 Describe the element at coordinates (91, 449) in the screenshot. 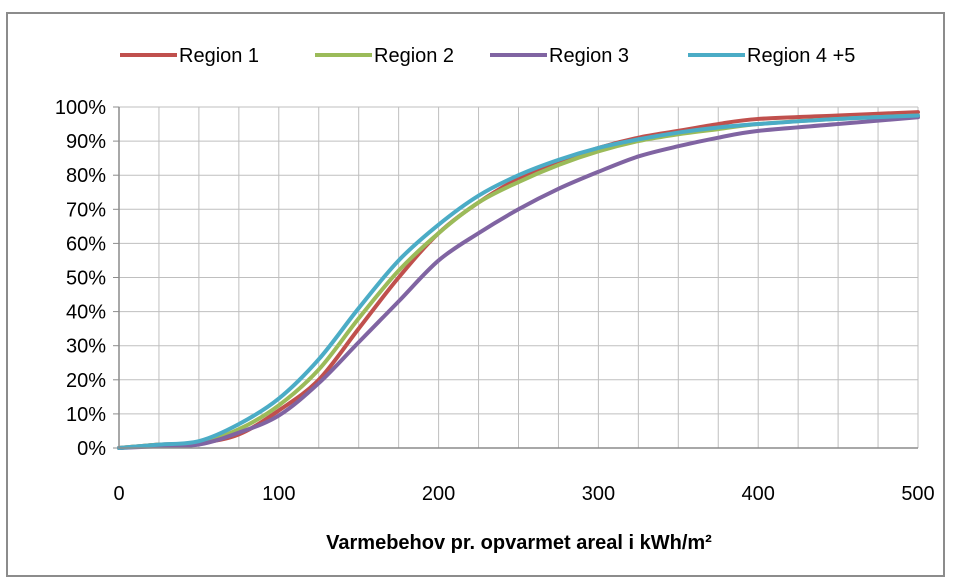

I see `y-tick-label: 0%` at that location.